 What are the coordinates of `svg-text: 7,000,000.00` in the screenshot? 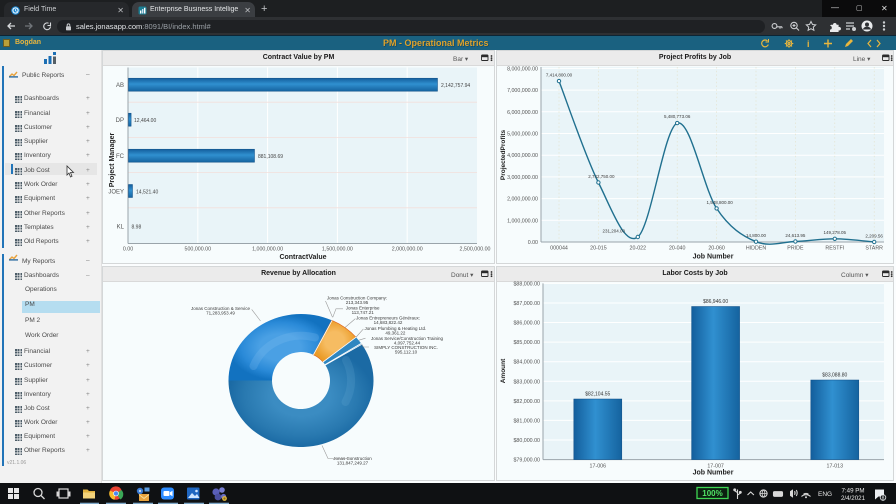 It's located at (522, 91).